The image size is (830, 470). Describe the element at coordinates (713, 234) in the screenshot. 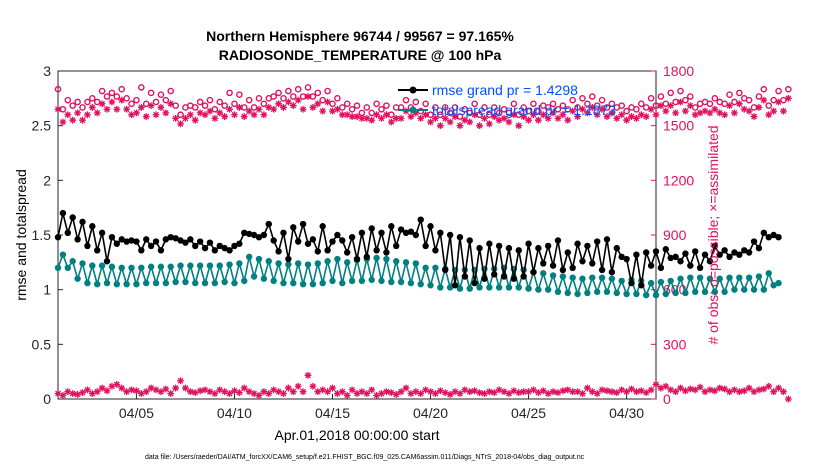

I see `right-y-axis-label: # of obs: o=possible; ×=assimilated` at that location.